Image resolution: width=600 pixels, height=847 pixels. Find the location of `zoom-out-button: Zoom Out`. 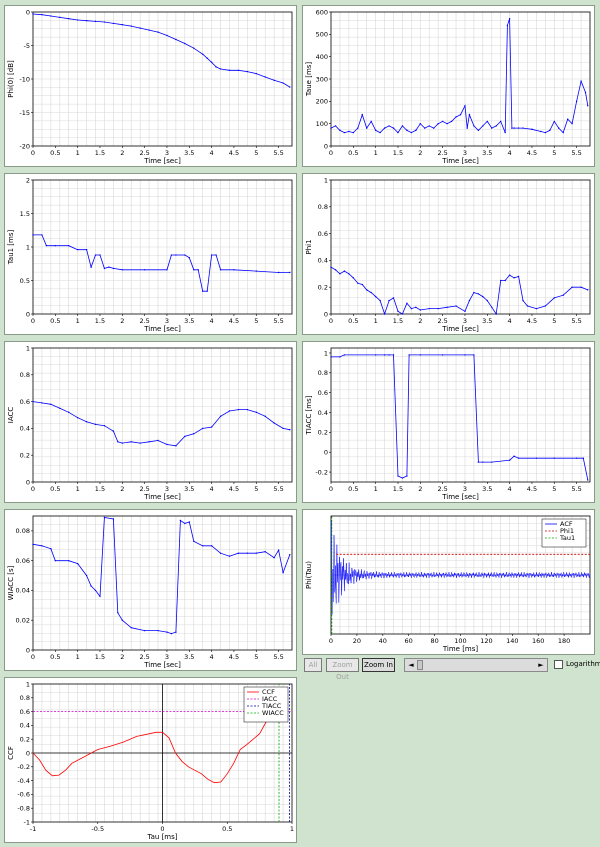

zoom-out-button: Zoom Out is located at coordinates (342, 669).